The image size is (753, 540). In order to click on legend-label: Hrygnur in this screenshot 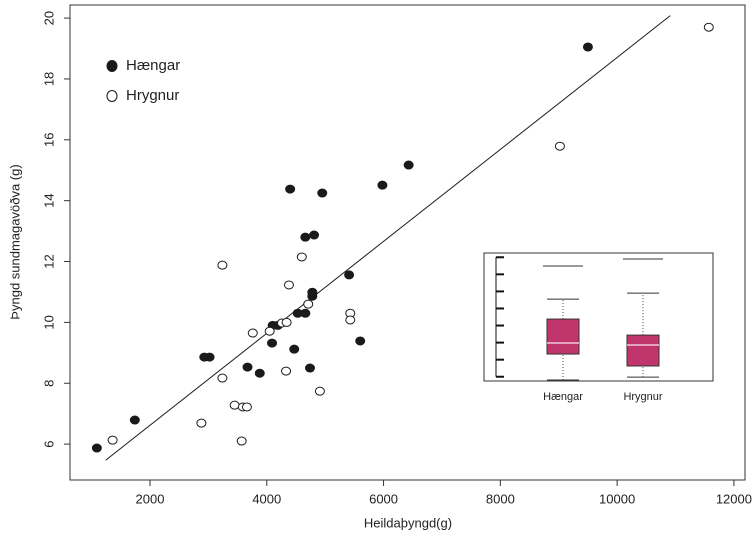, I will do `click(152, 95)`.